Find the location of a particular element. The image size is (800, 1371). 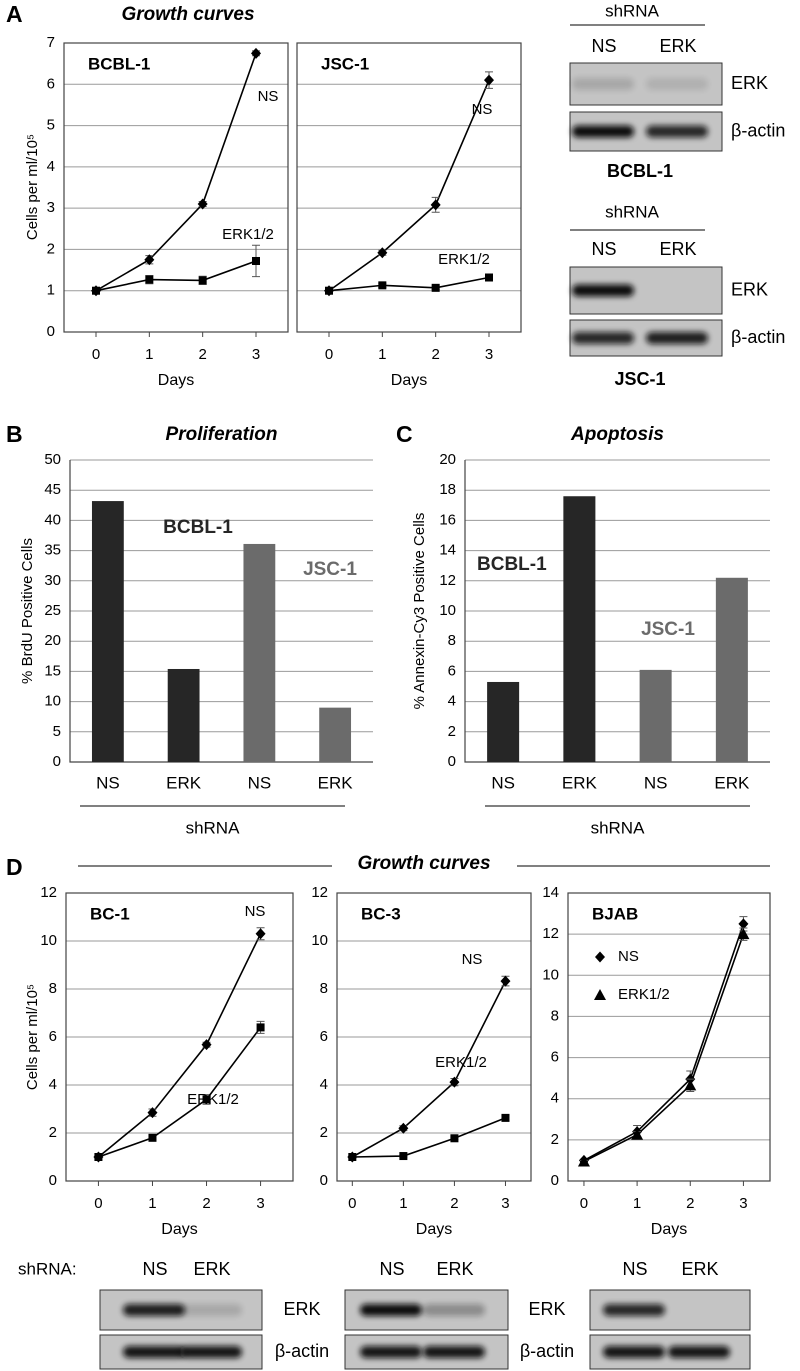

blot-cell-line: JSC-1 is located at coordinates (639, 379).